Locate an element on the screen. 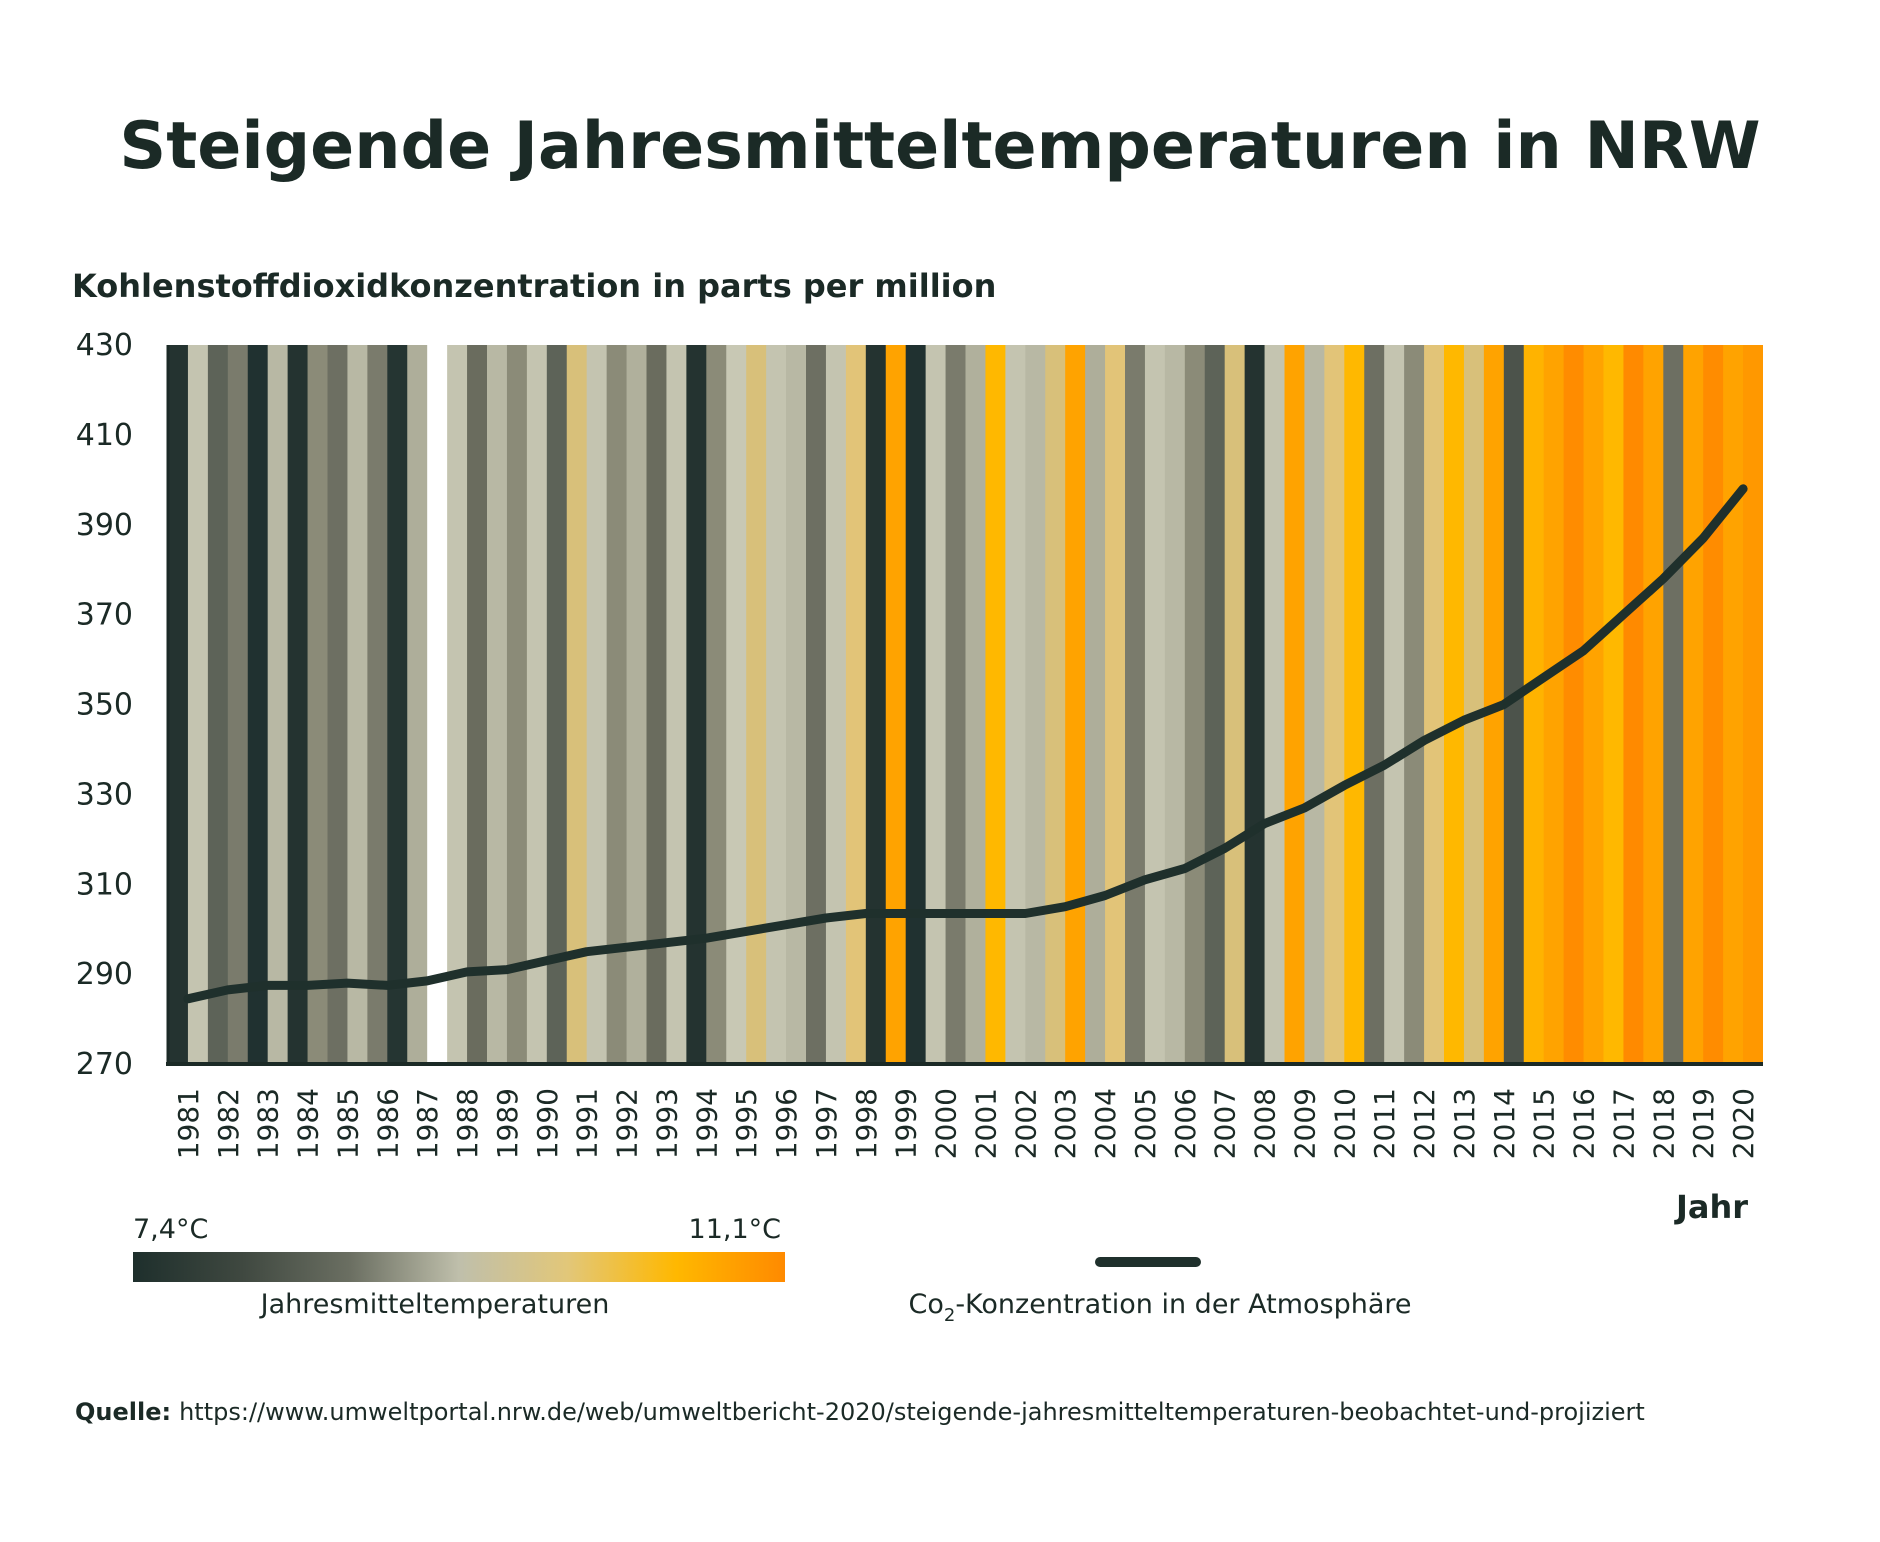  x-tick-label: 2008 is located at coordinates (1265, 1123).